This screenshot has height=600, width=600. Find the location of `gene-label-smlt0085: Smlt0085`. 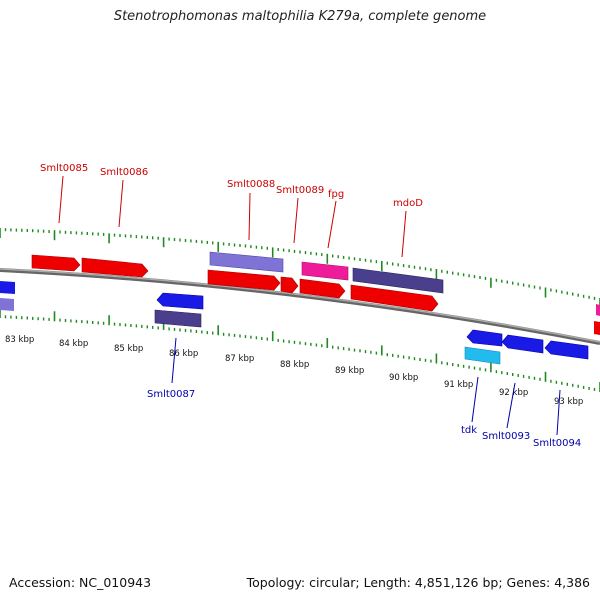

gene-label-smlt0085: Smlt0085 is located at coordinates (64, 168).